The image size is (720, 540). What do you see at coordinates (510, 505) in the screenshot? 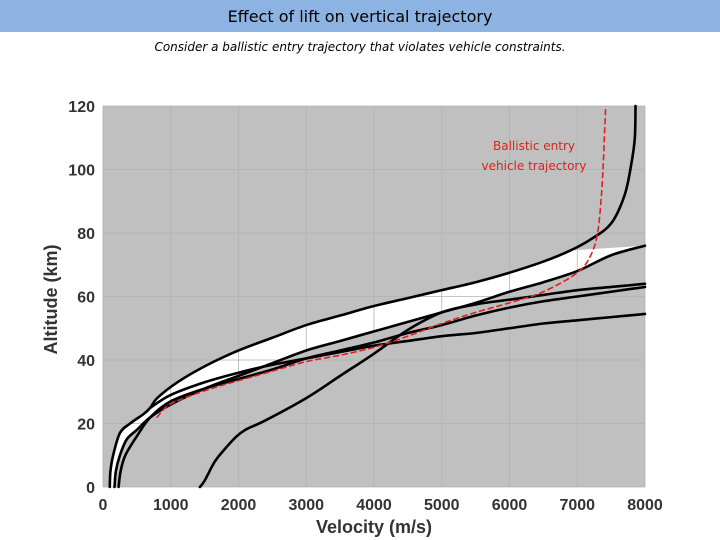
I see `x-tick-label: 6000` at bounding box center [510, 505].